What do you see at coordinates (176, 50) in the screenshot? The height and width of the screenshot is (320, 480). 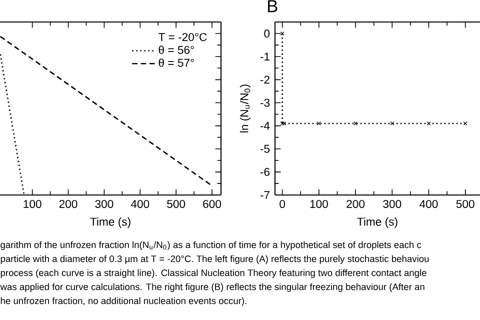 I see `legend-label: θ = 56°` at bounding box center [176, 50].